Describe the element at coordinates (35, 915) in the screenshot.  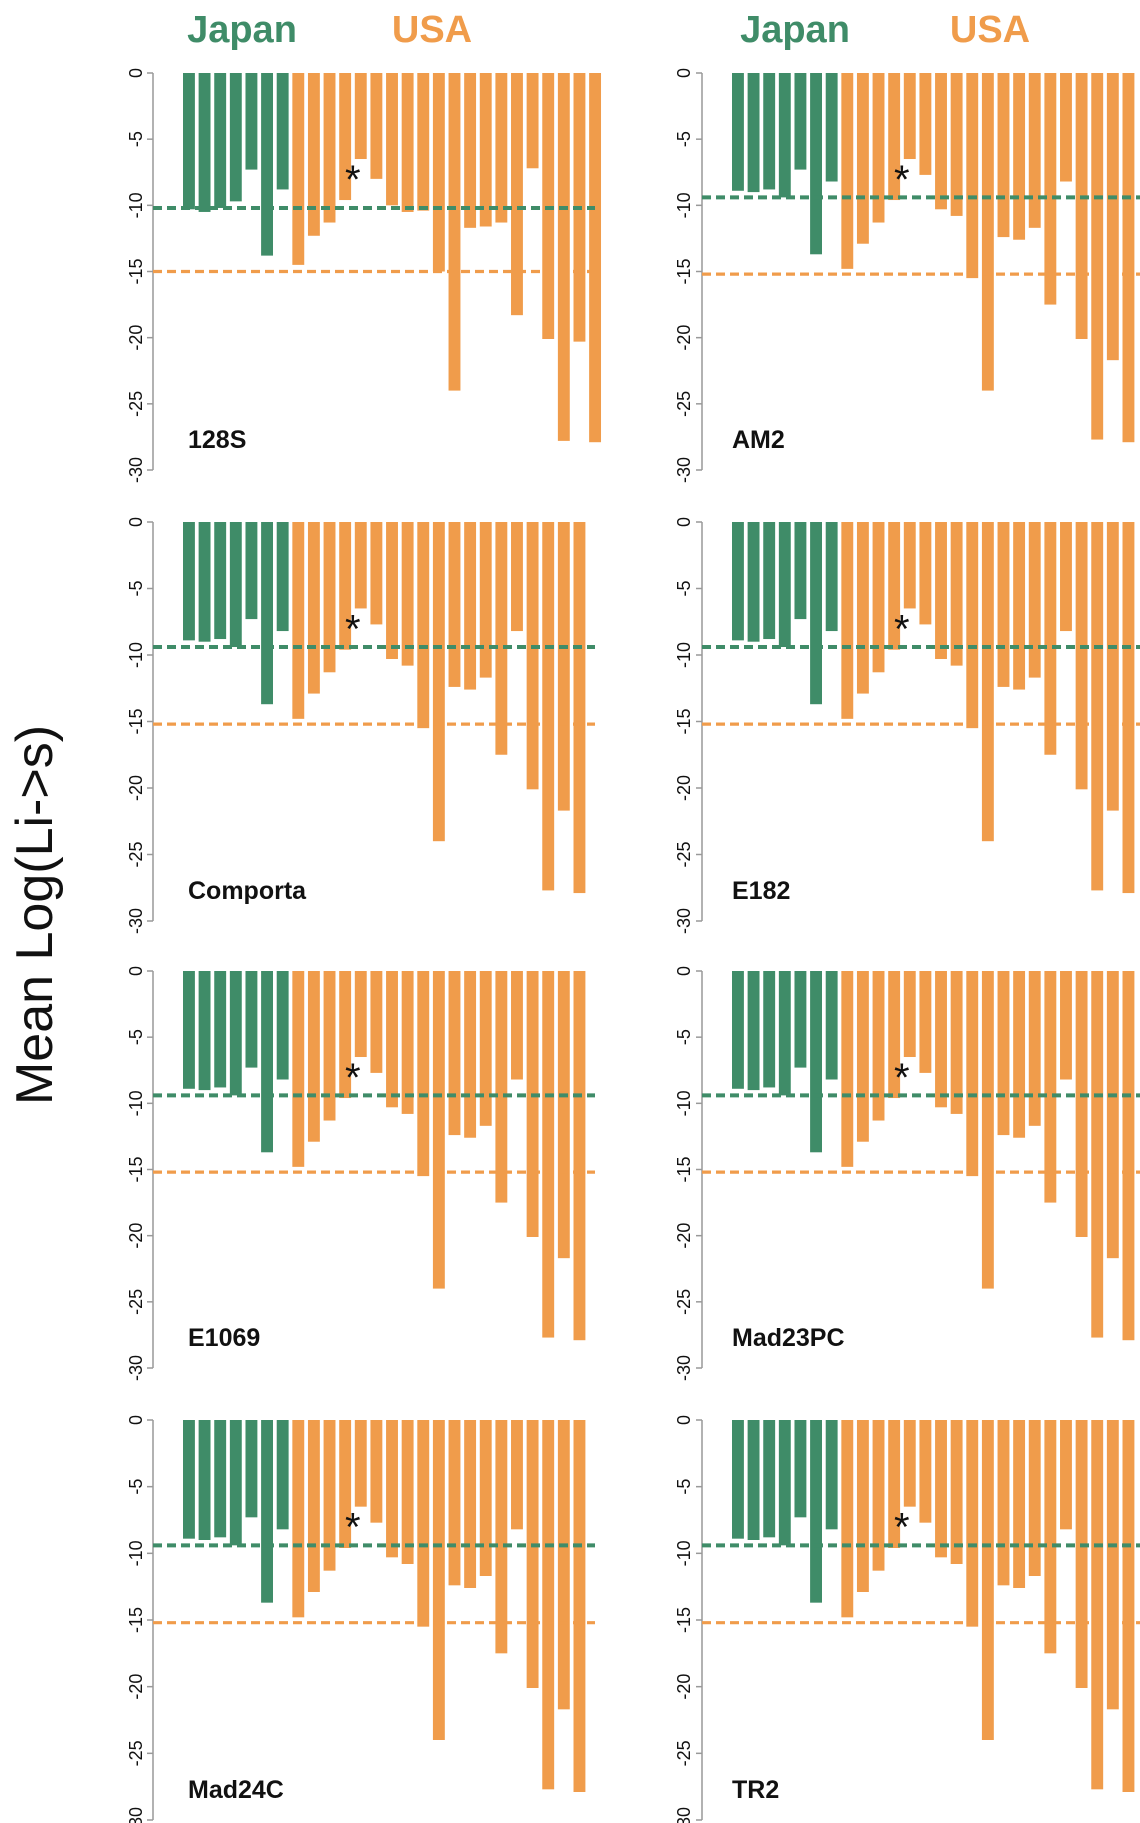
I see `y-axis-label: Mean Log(Li->s)` at that location.